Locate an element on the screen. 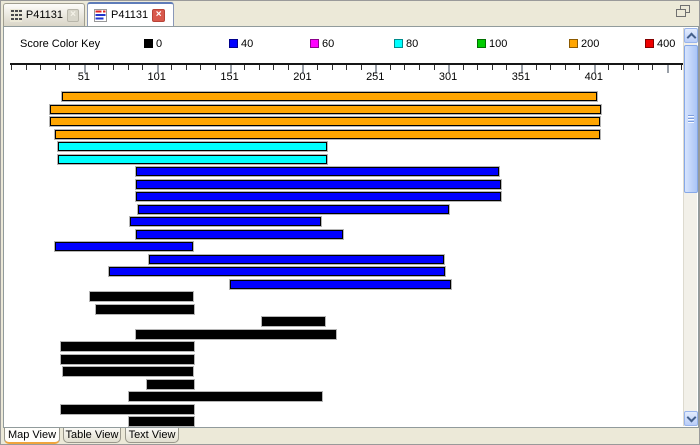 The width and height of the screenshot is (700, 445). tab-label: Table View is located at coordinates (92, 435).